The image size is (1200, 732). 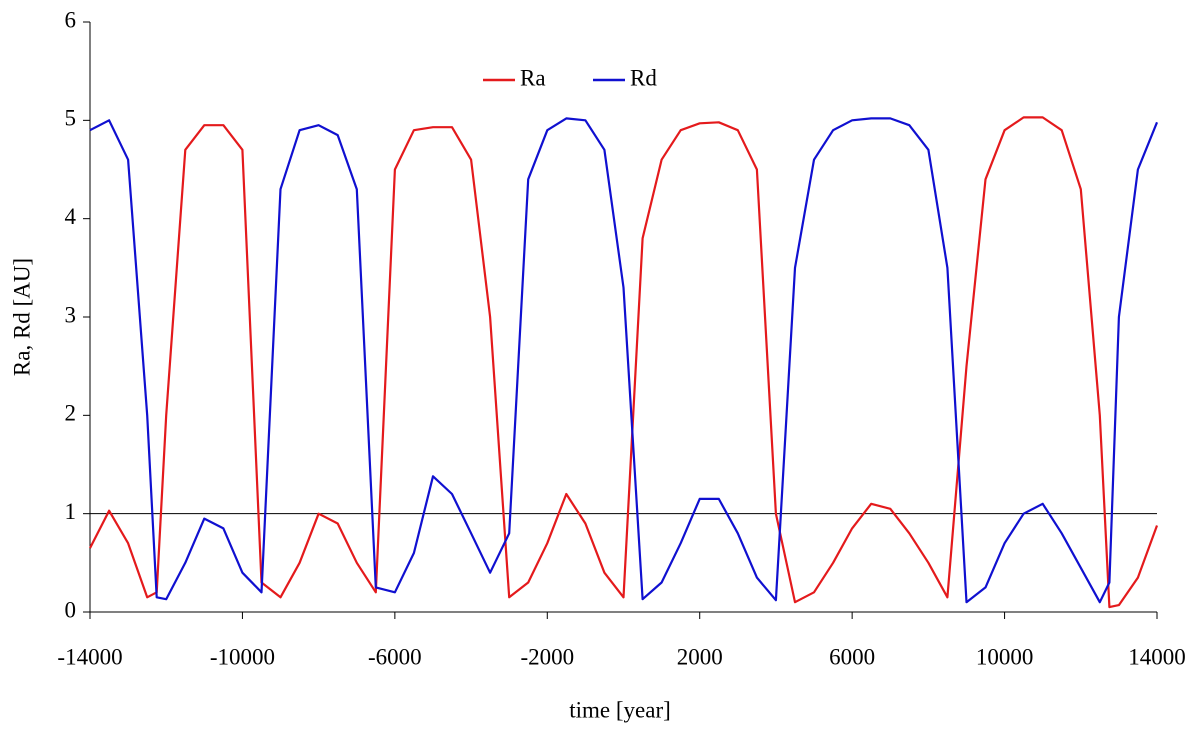 What do you see at coordinates (533, 77) in the screenshot?
I see `legend-label: Ra` at bounding box center [533, 77].